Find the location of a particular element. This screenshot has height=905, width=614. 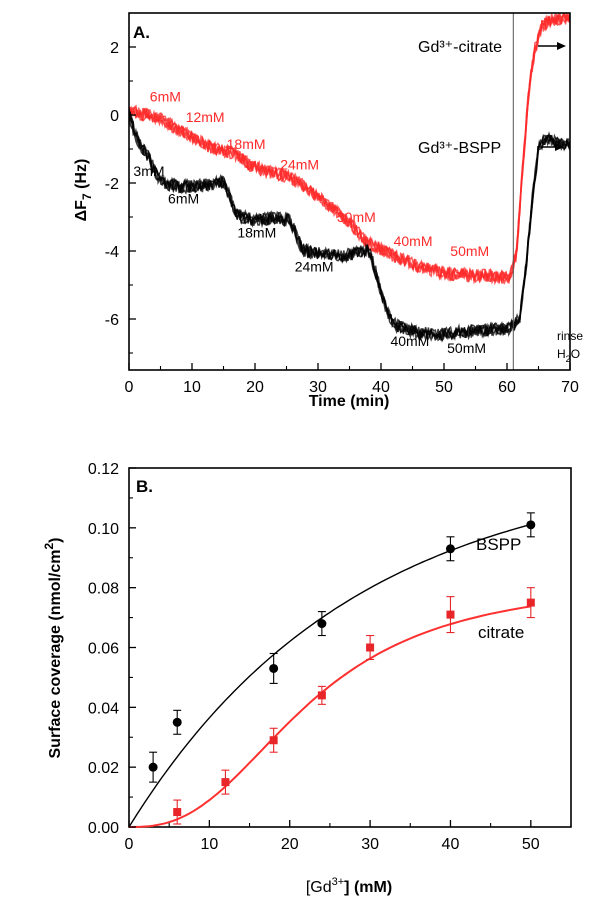

citrate-series-label-b: citrate is located at coordinates (501, 632).